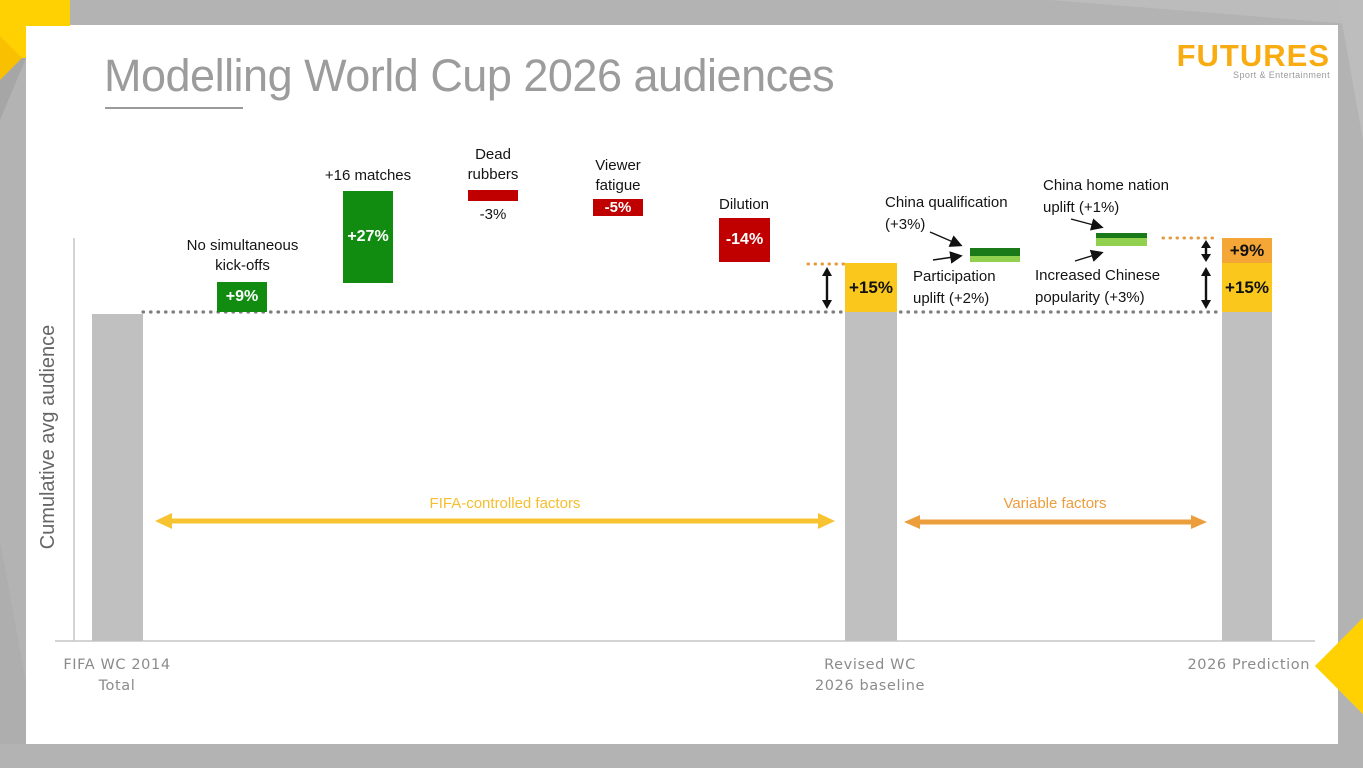  Describe the element at coordinates (947, 257) in the screenshot. I see `annotation-arrow-participation` at that location.